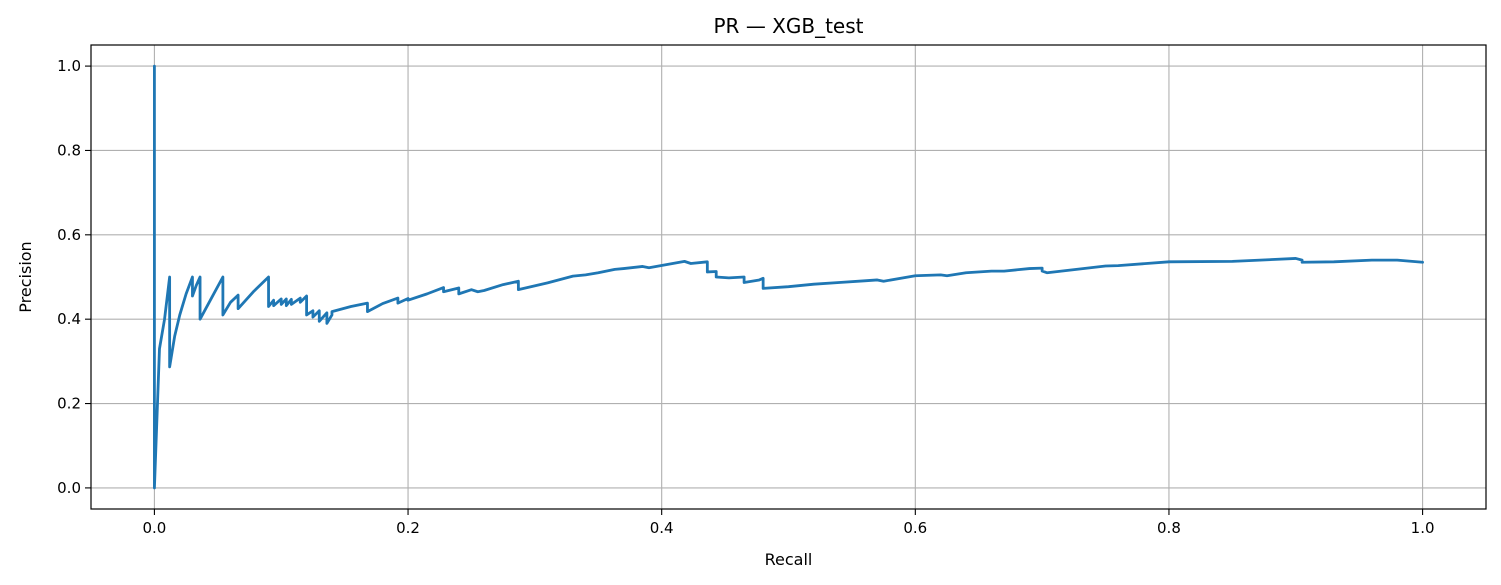 The height and width of the screenshot is (585, 1501). What do you see at coordinates (1423, 528) in the screenshot?
I see `x-tick-label: 1.0` at bounding box center [1423, 528].